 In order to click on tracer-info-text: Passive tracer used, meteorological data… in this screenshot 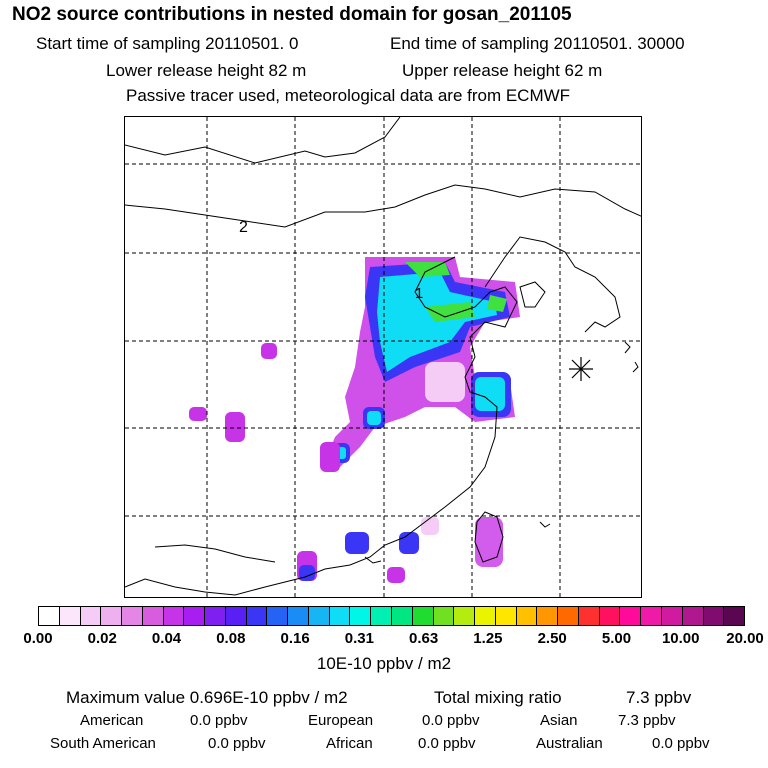, I will do `click(348, 95)`.